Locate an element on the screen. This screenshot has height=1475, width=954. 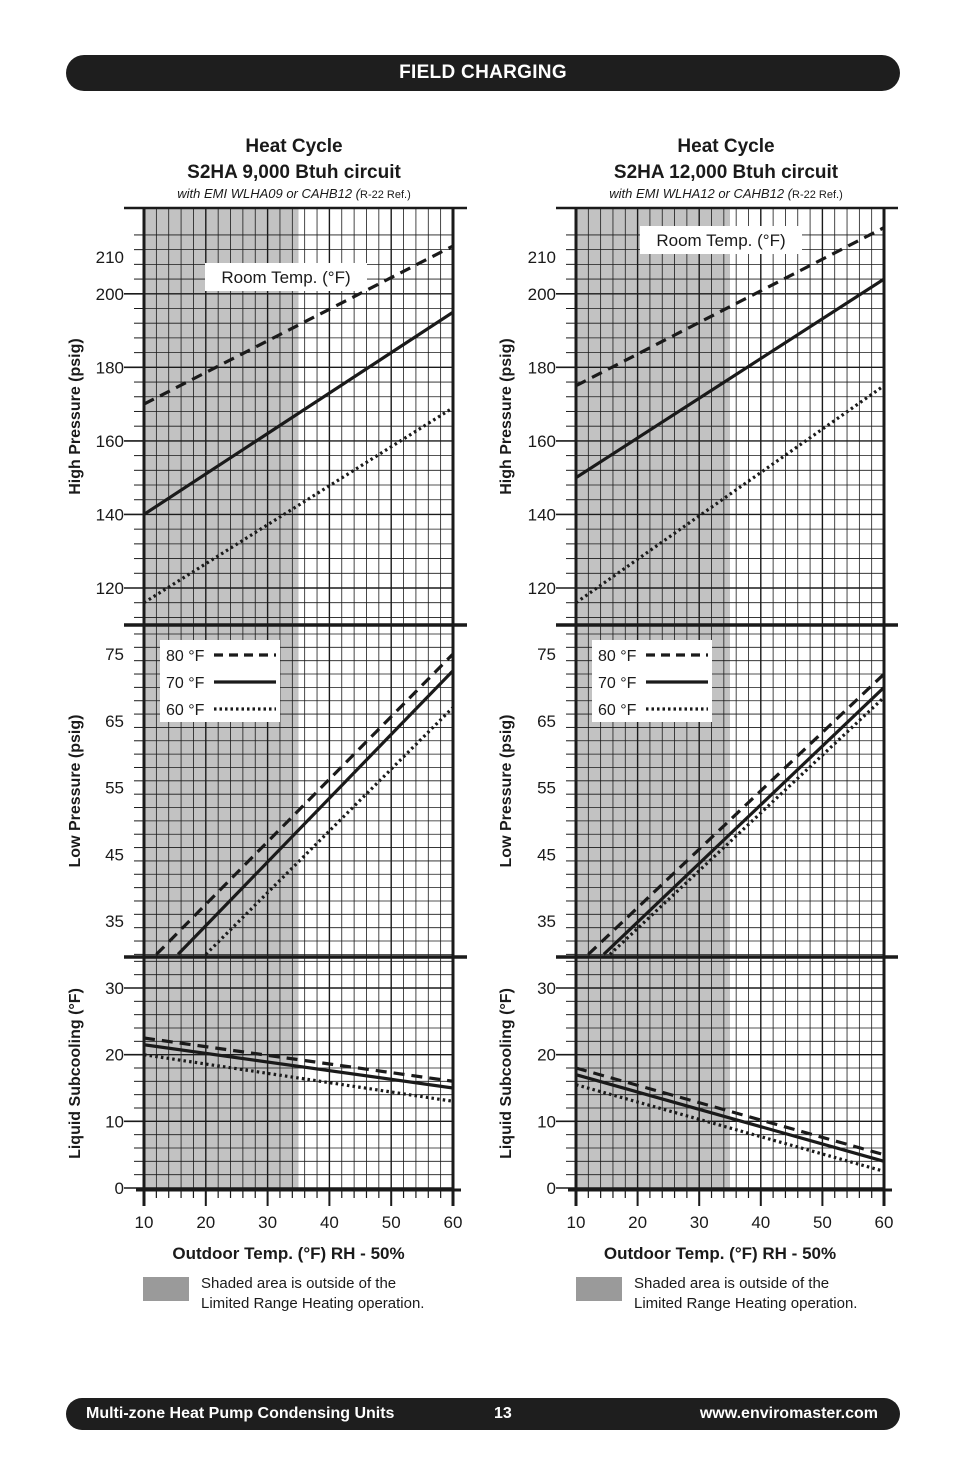
chart-refrigerant-note-italic: with EMI WLHA12 or CAHB12 ( is located at coordinates (701, 193).